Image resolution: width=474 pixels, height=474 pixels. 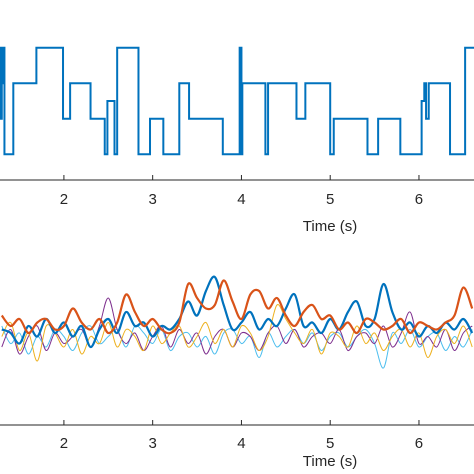 I want to click on x-axis-label-bottom: Time (s), so click(x=330, y=461).